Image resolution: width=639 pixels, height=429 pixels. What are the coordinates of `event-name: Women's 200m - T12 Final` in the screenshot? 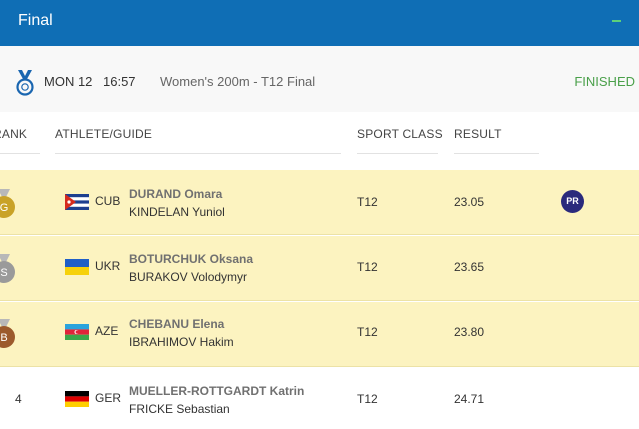 It's located at (238, 81).